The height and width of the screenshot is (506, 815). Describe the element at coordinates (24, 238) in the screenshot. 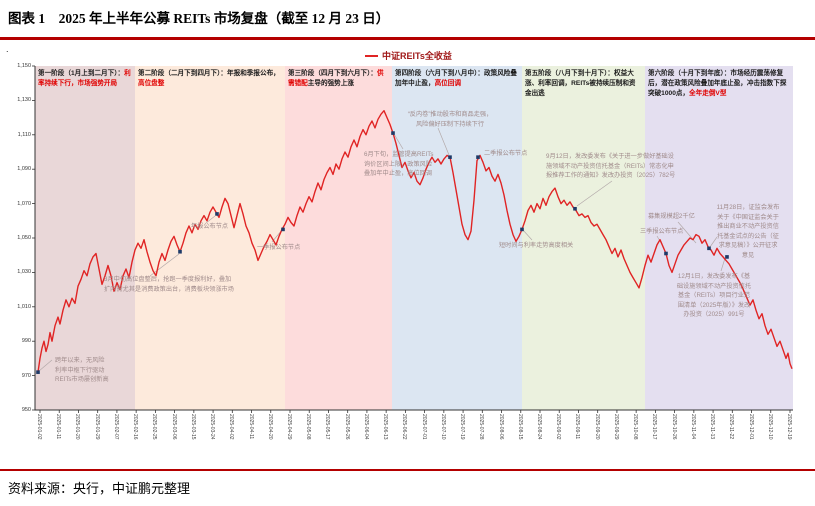

I see `y-tick-label: 1,050` at that location.